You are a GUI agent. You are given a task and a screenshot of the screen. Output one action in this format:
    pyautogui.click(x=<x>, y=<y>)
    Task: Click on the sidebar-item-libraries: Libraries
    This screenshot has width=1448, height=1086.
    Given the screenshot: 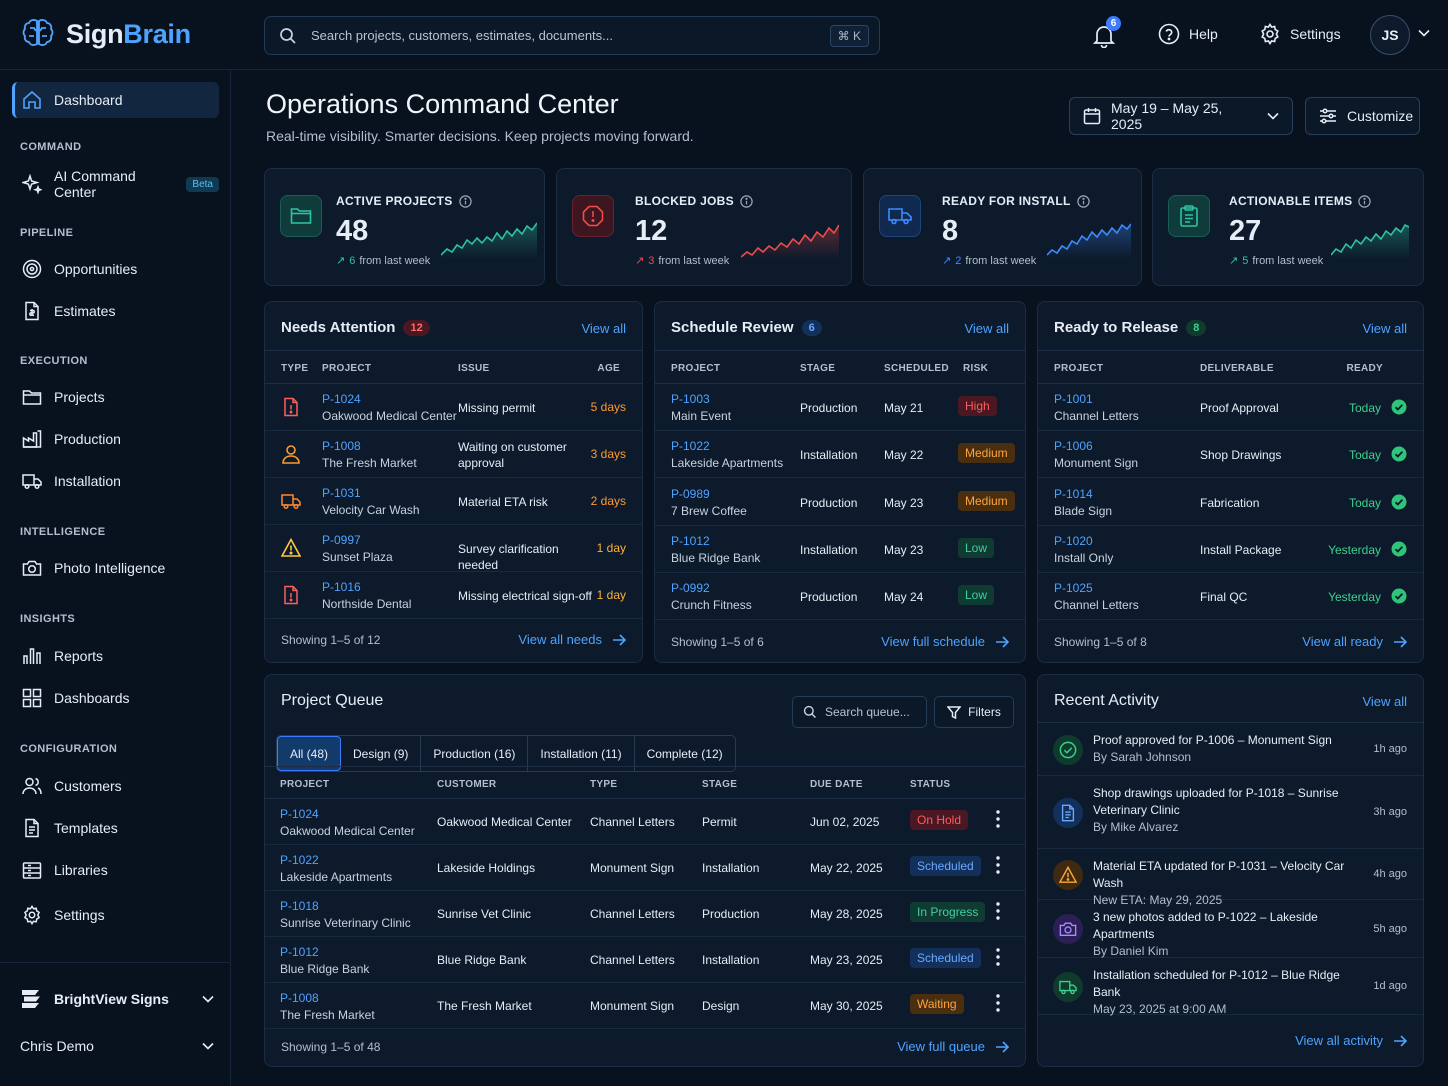 What is the action you would take?
    pyautogui.click(x=115, y=870)
    